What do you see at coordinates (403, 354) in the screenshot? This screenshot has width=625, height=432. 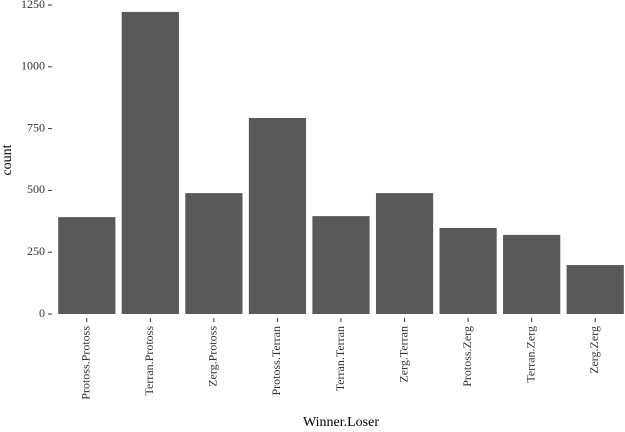 I see `x-tick-label: Zerg.Terran` at bounding box center [403, 354].